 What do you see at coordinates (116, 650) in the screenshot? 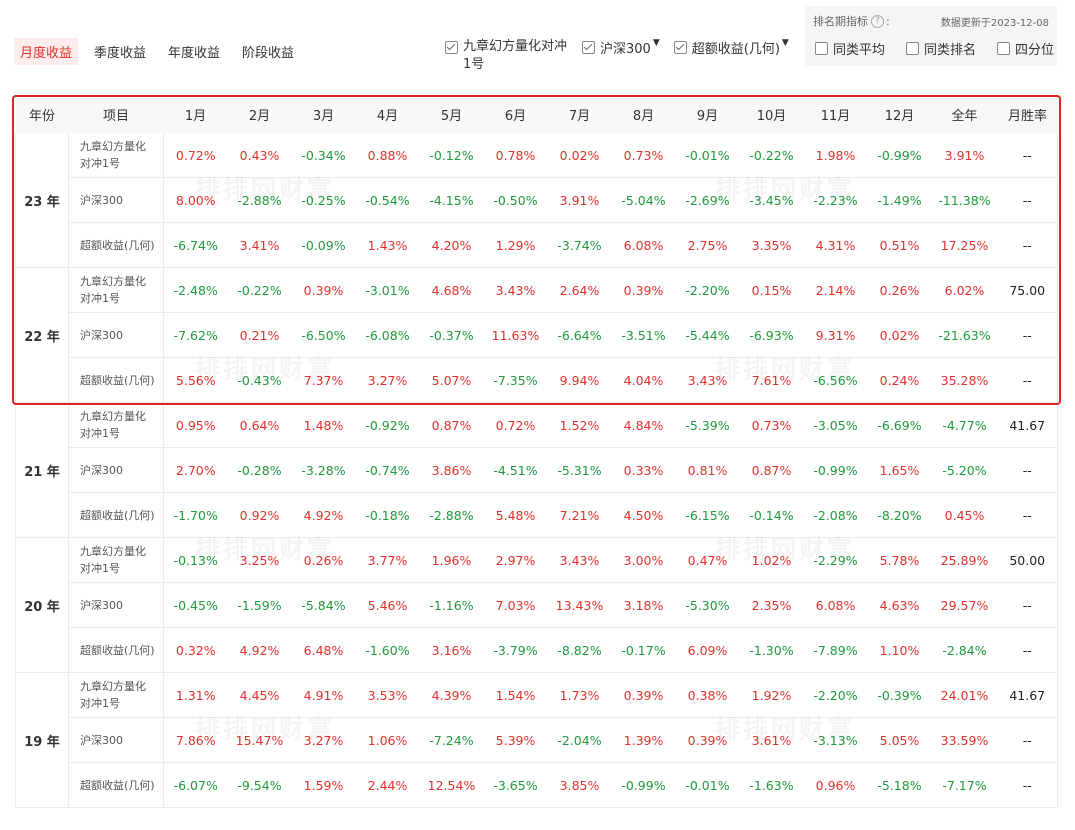
I see `item-label: 超额收益(几何)` at bounding box center [116, 650].